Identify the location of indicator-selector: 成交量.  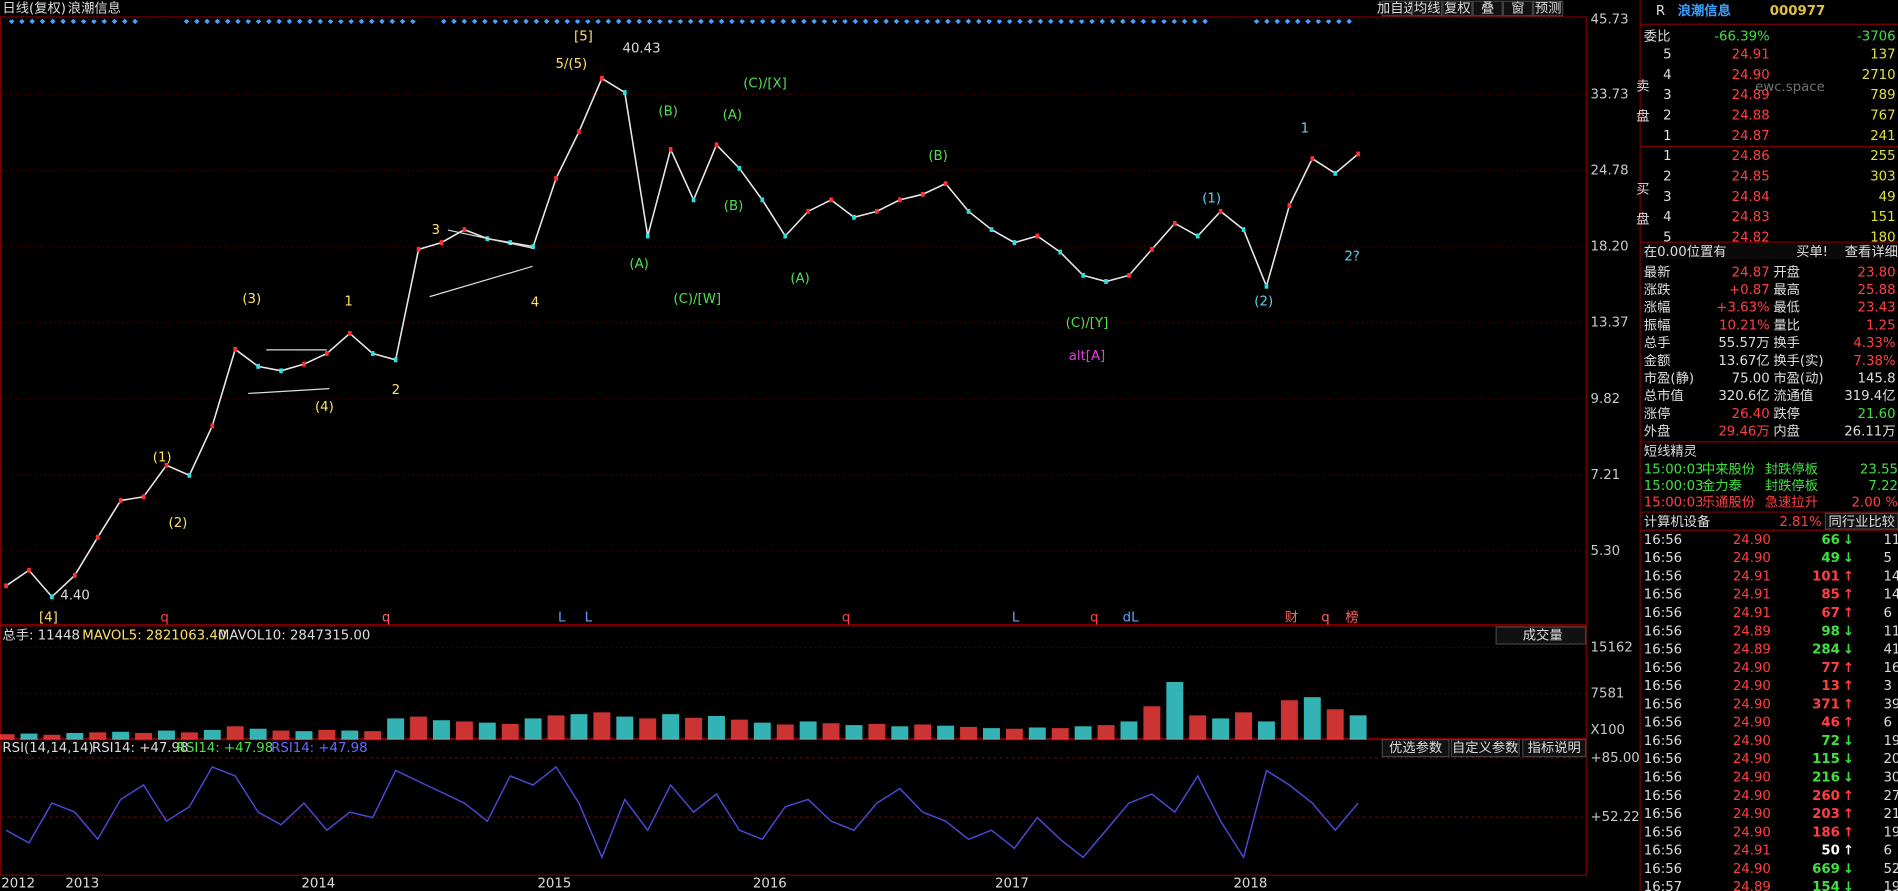
(1543, 635).